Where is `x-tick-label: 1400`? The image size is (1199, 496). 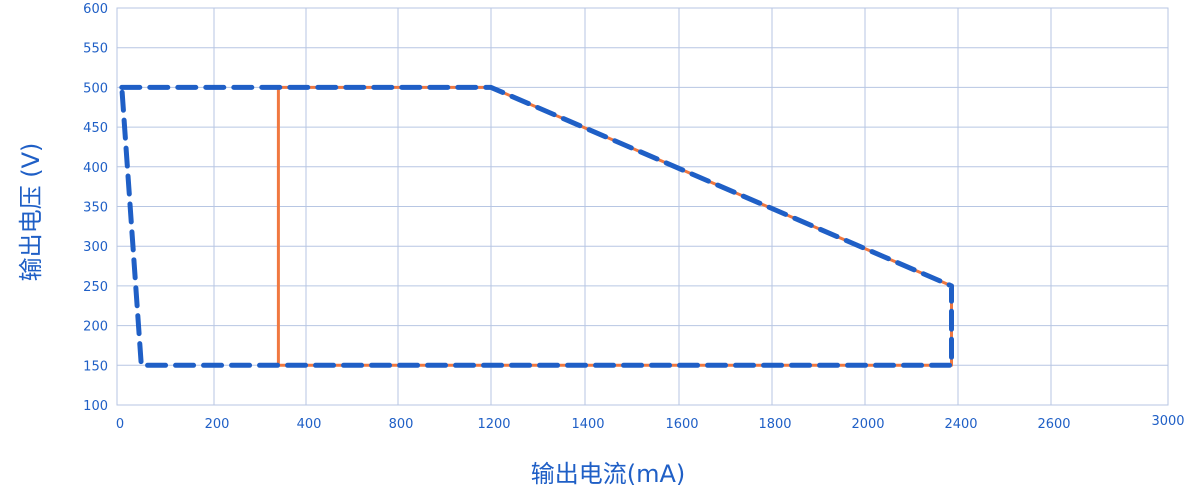 x-tick-label: 1400 is located at coordinates (587, 424).